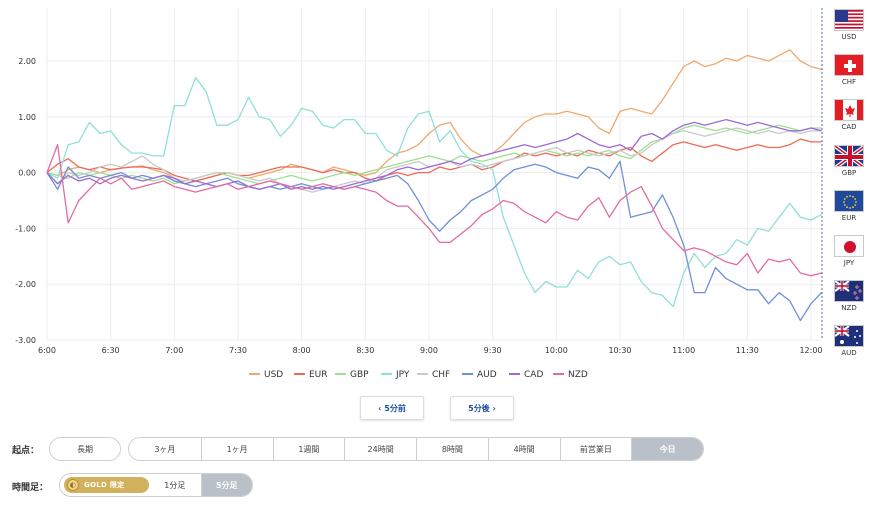  What do you see at coordinates (578, 375) in the screenshot?
I see `legend-label: NZD` at bounding box center [578, 375].